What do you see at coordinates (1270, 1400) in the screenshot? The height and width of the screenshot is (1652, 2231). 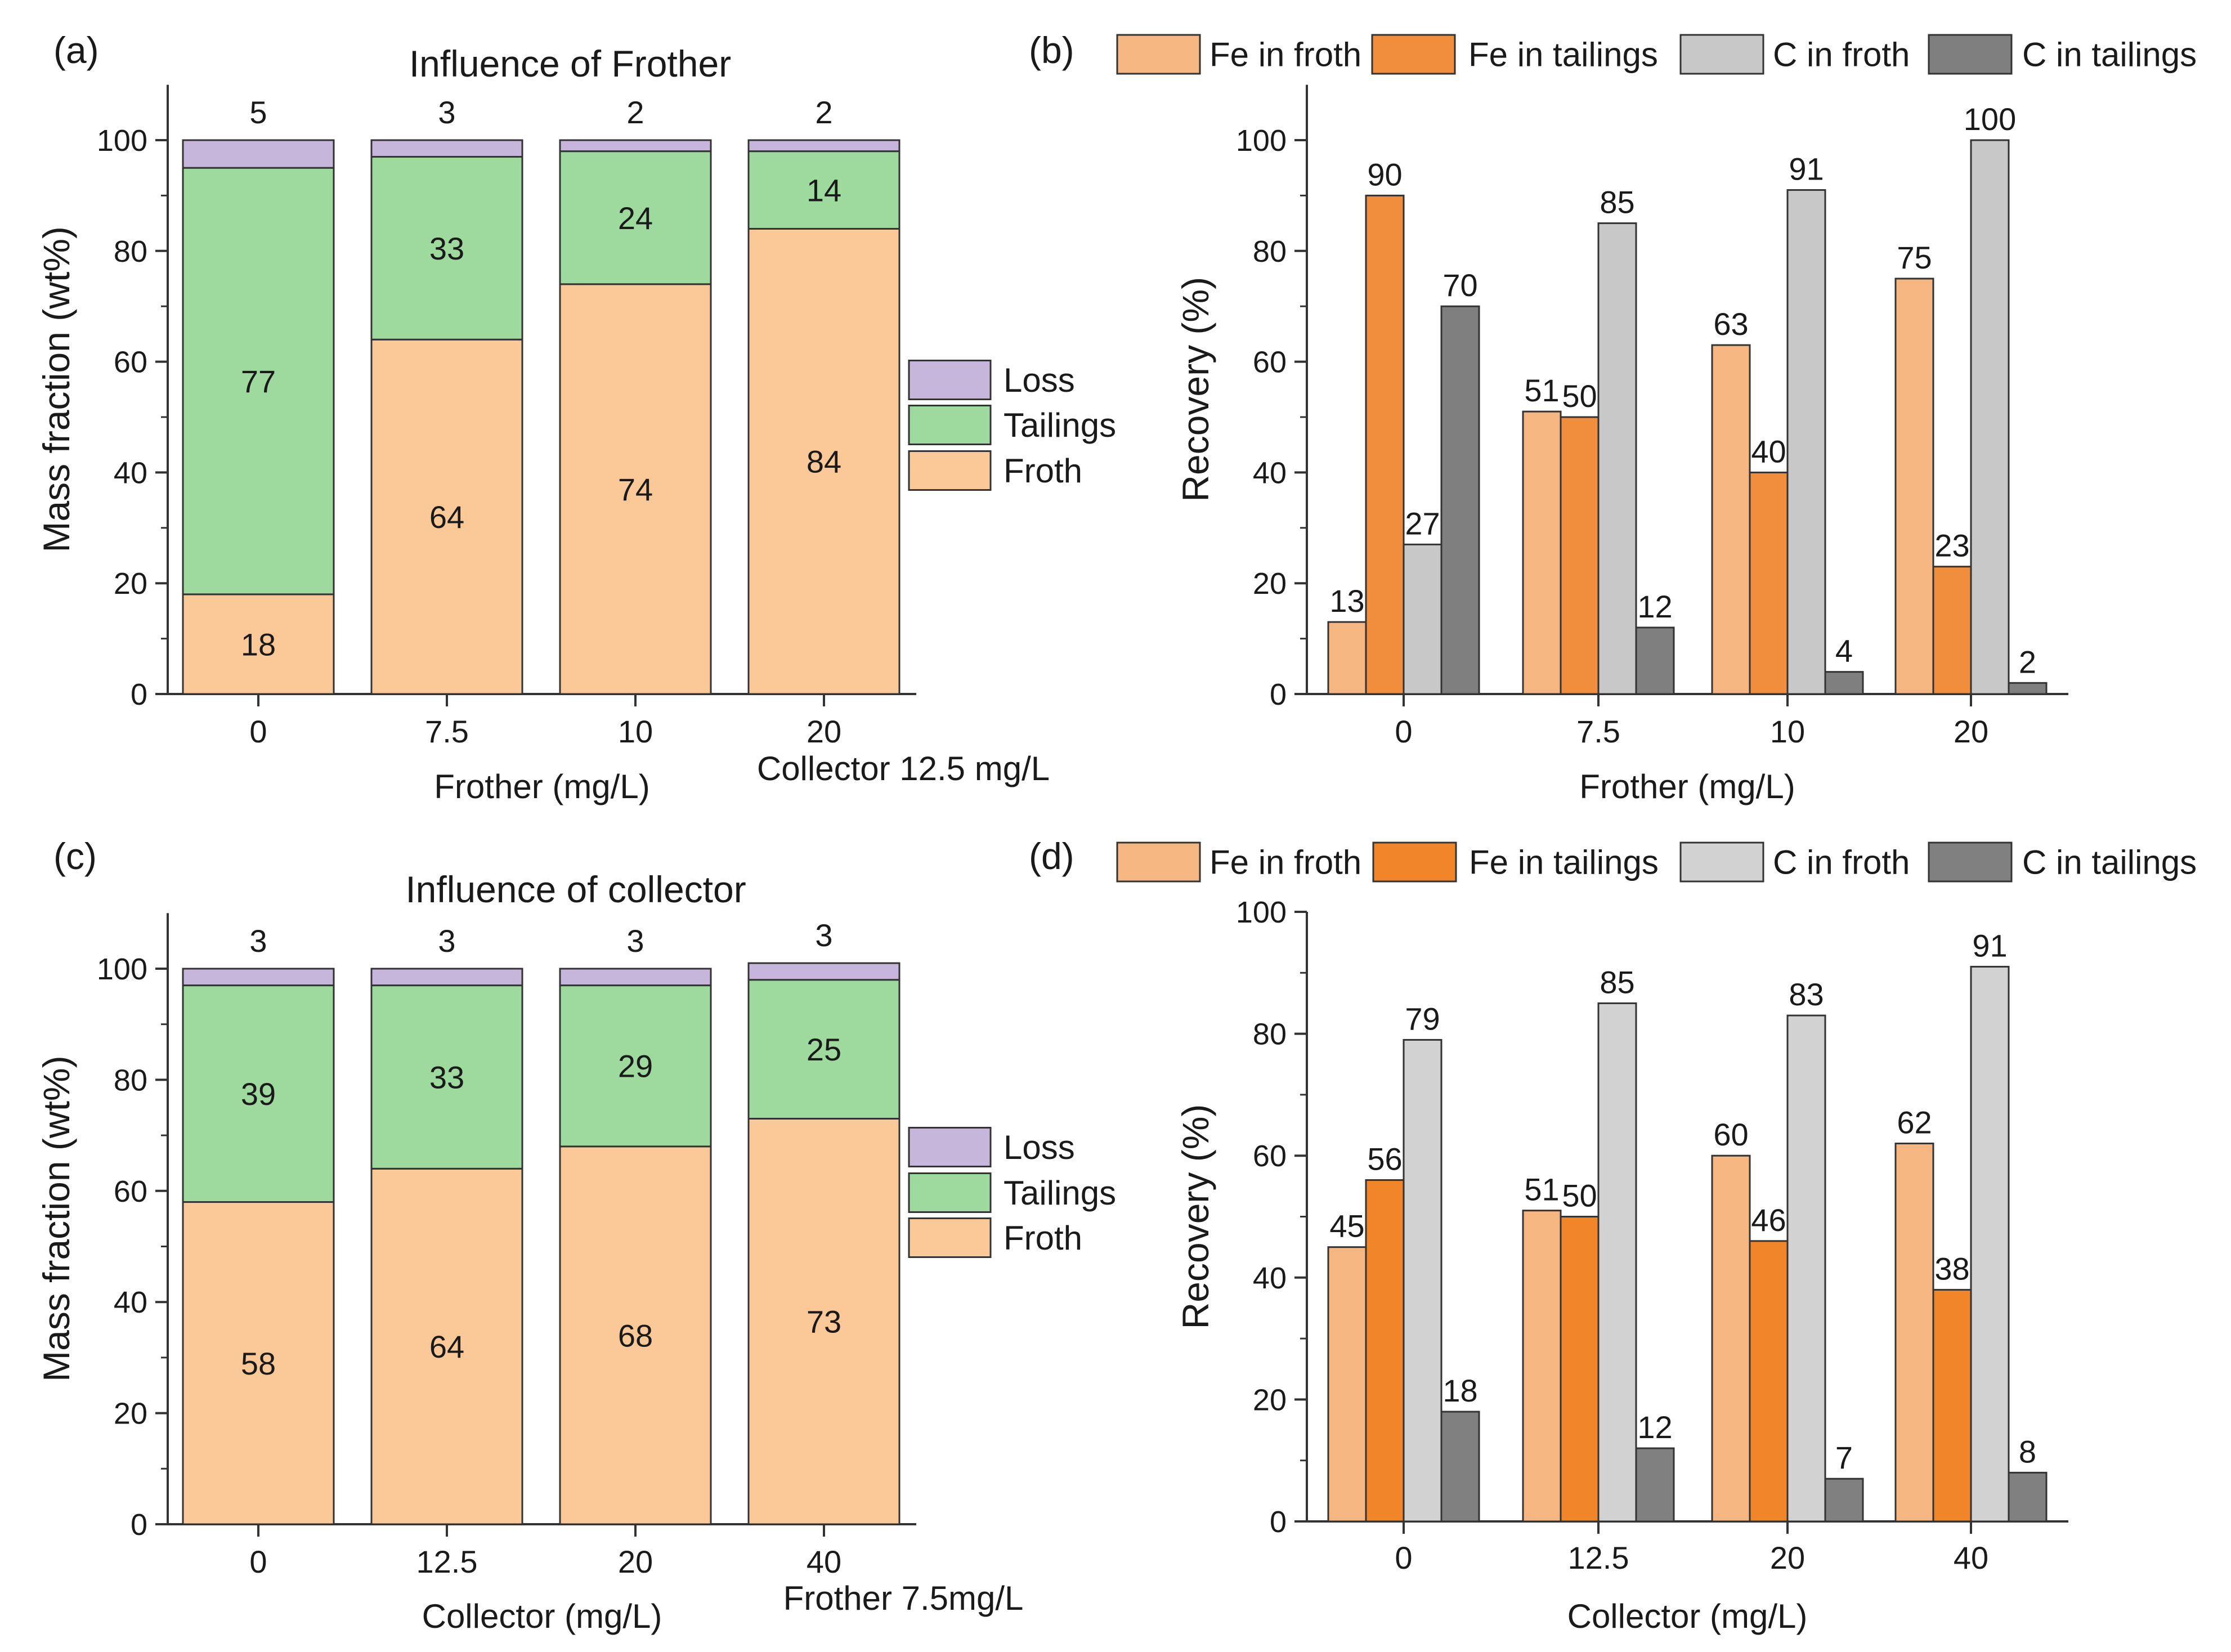 I see `y-tick-label-d: 20` at bounding box center [1270, 1400].